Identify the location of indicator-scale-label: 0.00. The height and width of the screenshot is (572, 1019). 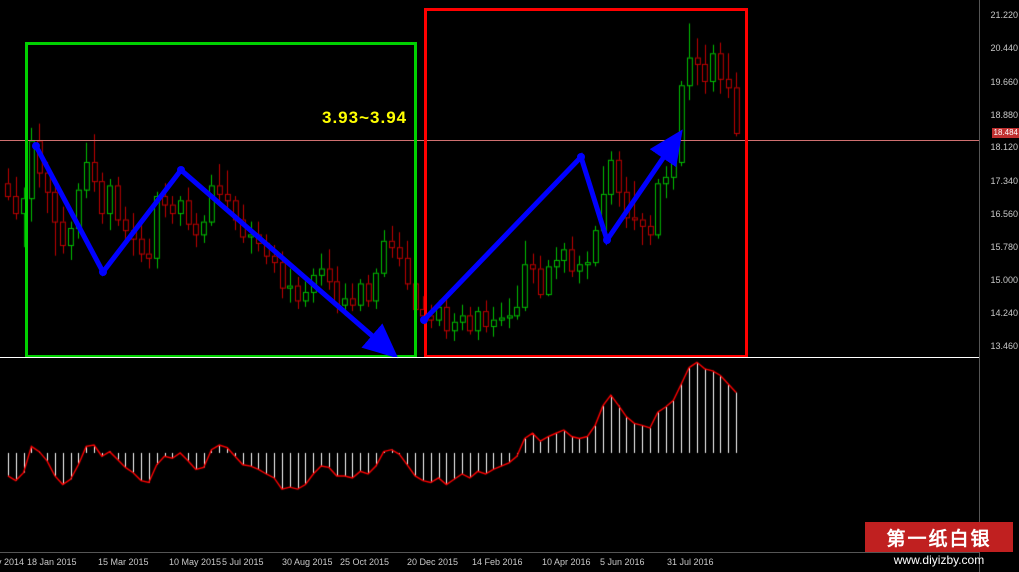
(996, 26).